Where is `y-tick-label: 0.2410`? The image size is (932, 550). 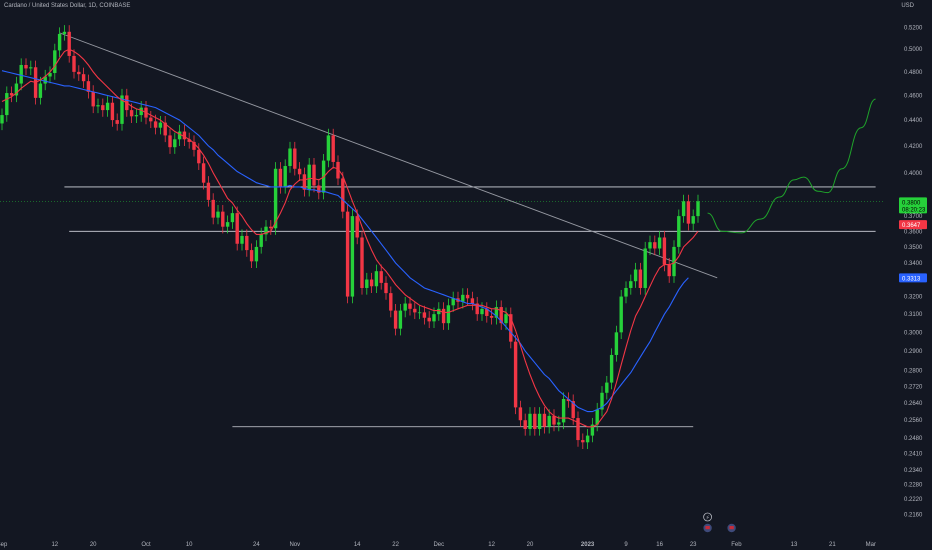 y-tick-label: 0.2410 is located at coordinates (913, 455).